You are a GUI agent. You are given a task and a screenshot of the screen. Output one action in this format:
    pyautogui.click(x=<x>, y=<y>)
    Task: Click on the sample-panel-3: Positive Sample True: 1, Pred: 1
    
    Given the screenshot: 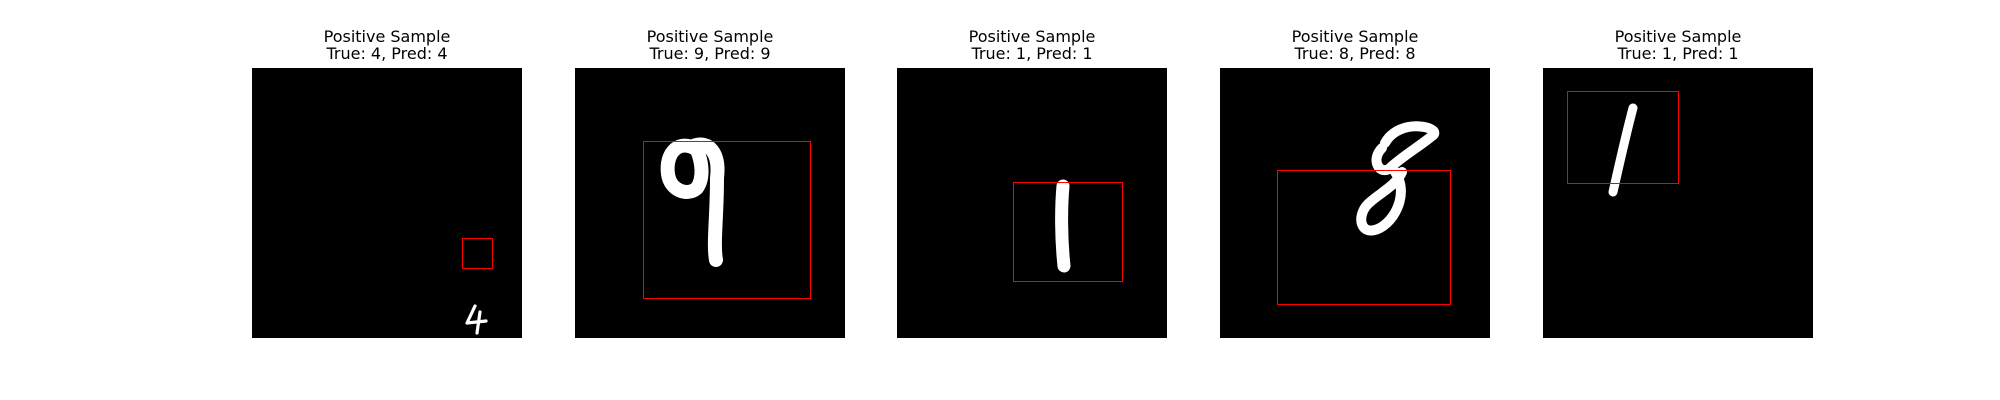 What is the action you would take?
    pyautogui.click(x=1032, y=200)
    